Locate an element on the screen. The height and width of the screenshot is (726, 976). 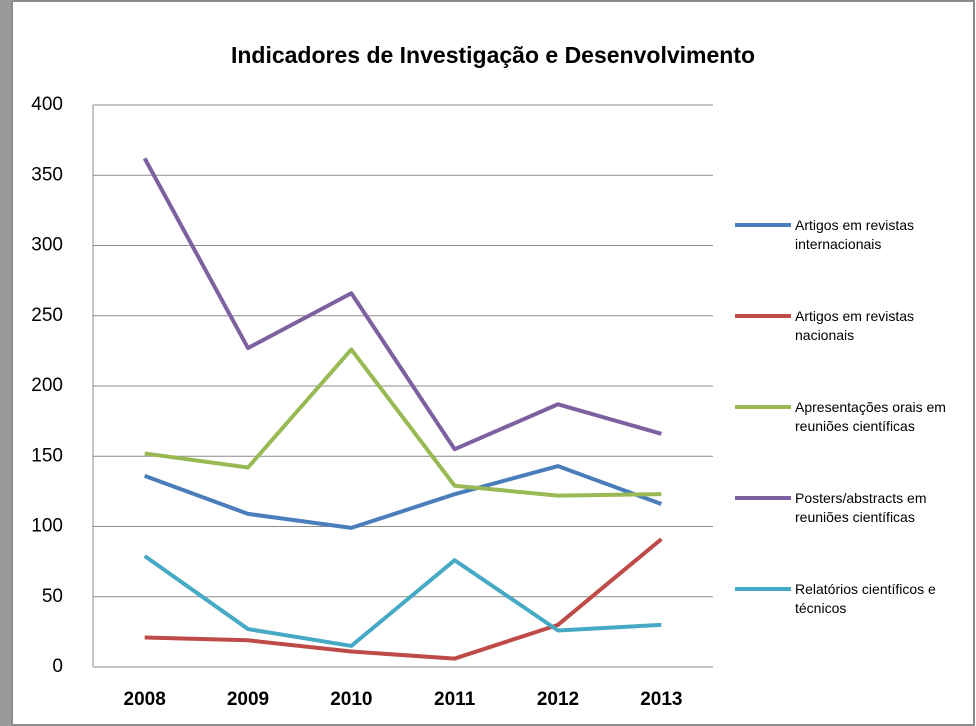
y-tick-label: 300 is located at coordinates (47, 245).